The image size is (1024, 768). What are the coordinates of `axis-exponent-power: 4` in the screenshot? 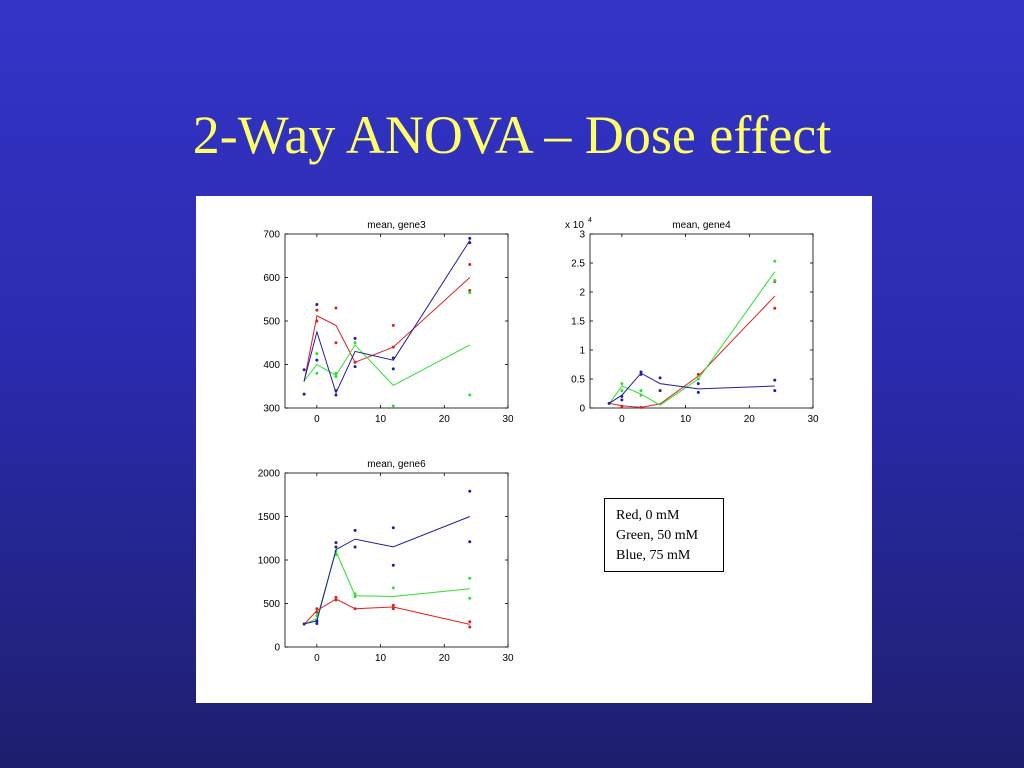 It's located at (590, 220).